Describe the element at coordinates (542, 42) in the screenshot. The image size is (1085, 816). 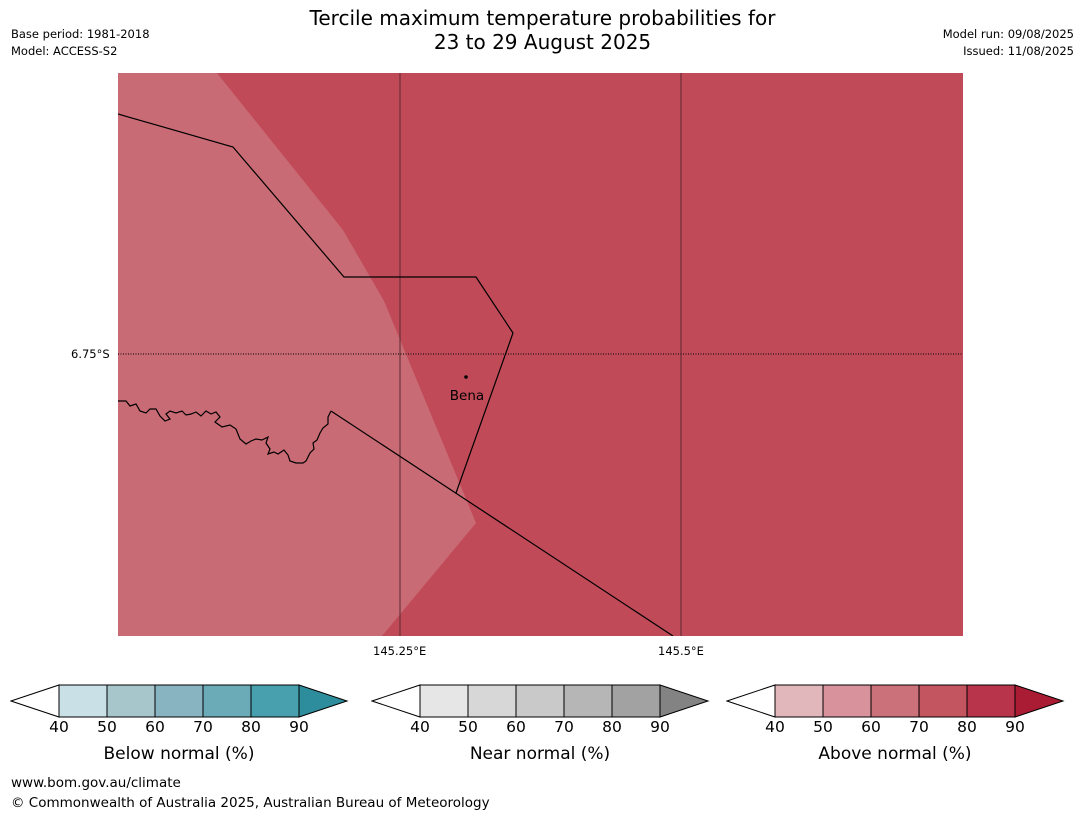
I see `title-line-2: 23 to 29 August 2025` at that location.